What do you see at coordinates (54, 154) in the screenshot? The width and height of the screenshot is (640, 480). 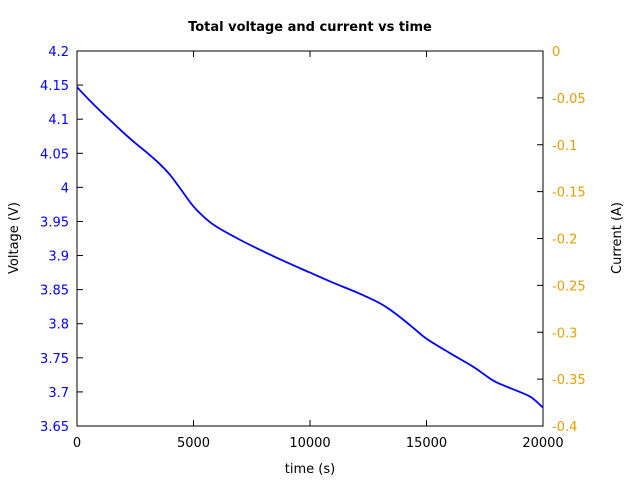 I see `y-left-tick-label: 4.05` at bounding box center [54, 154].